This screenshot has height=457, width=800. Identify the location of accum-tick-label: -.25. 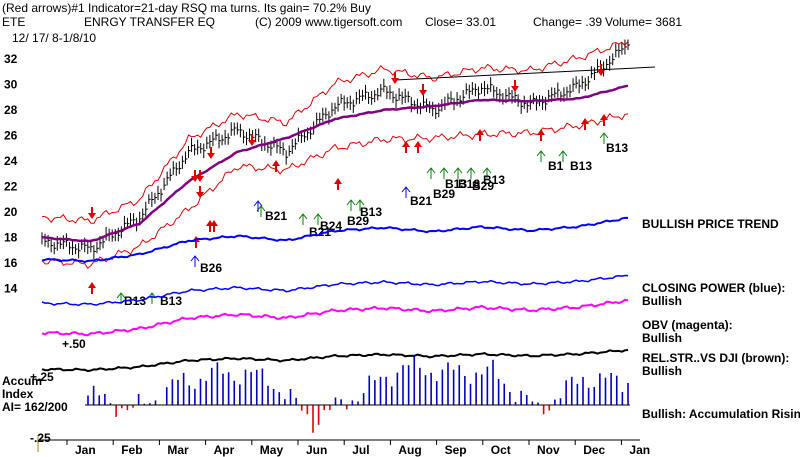
(40, 438).